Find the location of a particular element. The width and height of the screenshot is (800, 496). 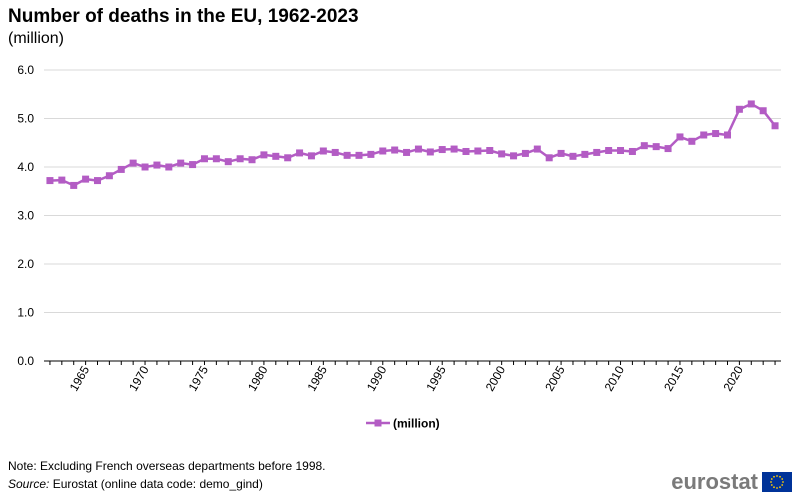

legend: (million) is located at coordinates (403, 424).